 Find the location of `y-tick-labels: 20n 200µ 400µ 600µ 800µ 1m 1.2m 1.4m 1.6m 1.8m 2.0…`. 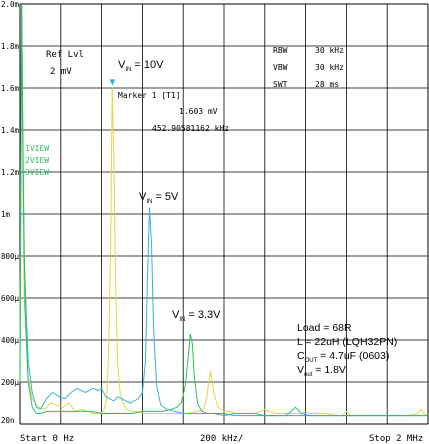

y-tick-labels: 20n 200µ 400µ 600µ 800µ 1m 1.2m 1.4m 1.6m 1.8m 2.0… is located at coordinates (10, 212).